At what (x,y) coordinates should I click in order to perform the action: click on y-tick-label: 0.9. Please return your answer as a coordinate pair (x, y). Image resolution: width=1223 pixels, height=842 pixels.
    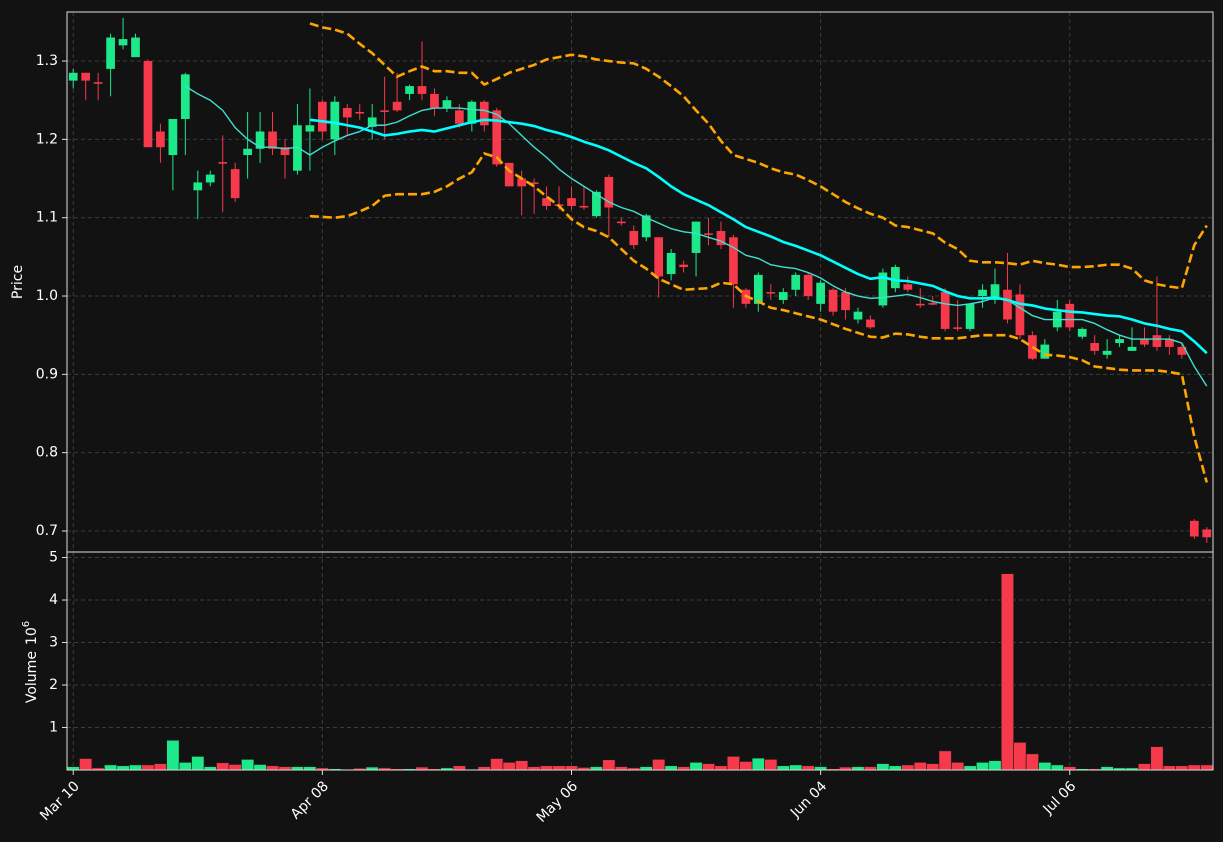
    Looking at the image, I should click on (47, 374).